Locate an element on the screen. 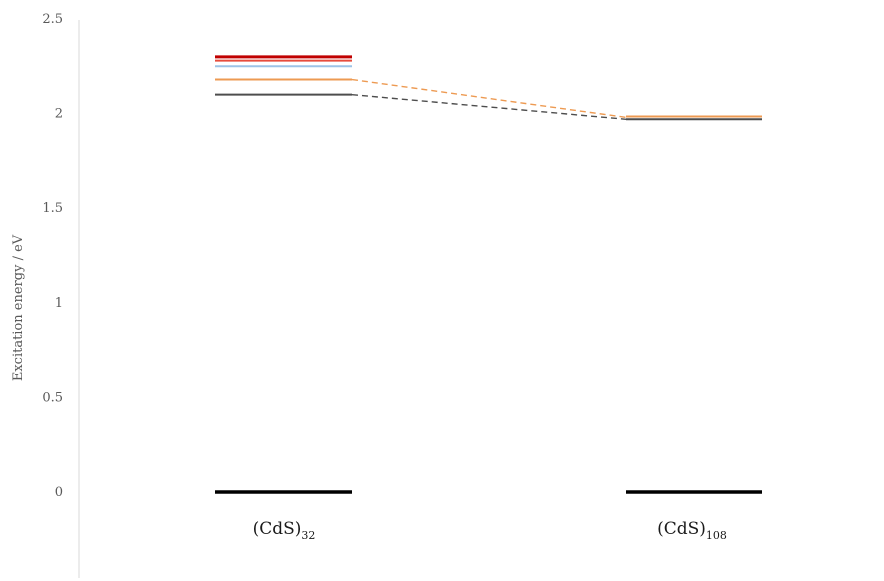 Image resolution: width=884 pixels, height=581 pixels. y-tick-labels: 0 0.5 1 1.5 2 2.5 is located at coordinates (52, 256).